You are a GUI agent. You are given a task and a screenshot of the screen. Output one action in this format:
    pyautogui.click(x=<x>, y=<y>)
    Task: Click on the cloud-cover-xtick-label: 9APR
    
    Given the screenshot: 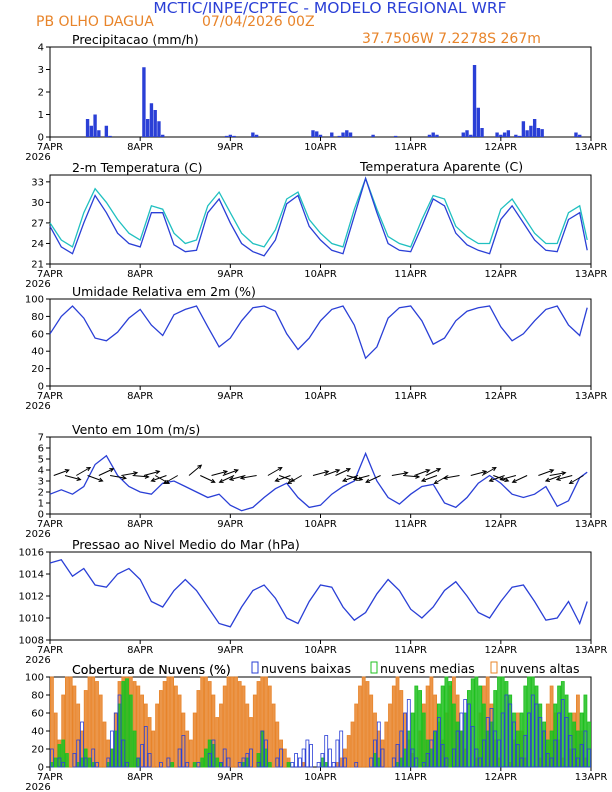 What is the action you would take?
    pyautogui.click(x=230, y=777)
    